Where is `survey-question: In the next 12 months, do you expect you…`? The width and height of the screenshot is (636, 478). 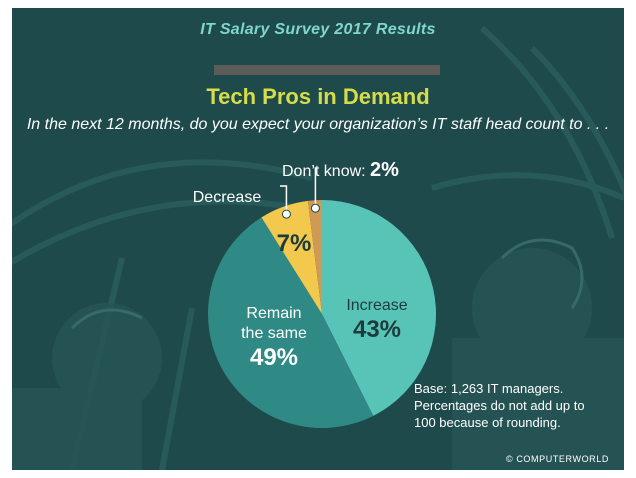 survey-question: In the next 12 months, do you expect you… is located at coordinates (318, 124).